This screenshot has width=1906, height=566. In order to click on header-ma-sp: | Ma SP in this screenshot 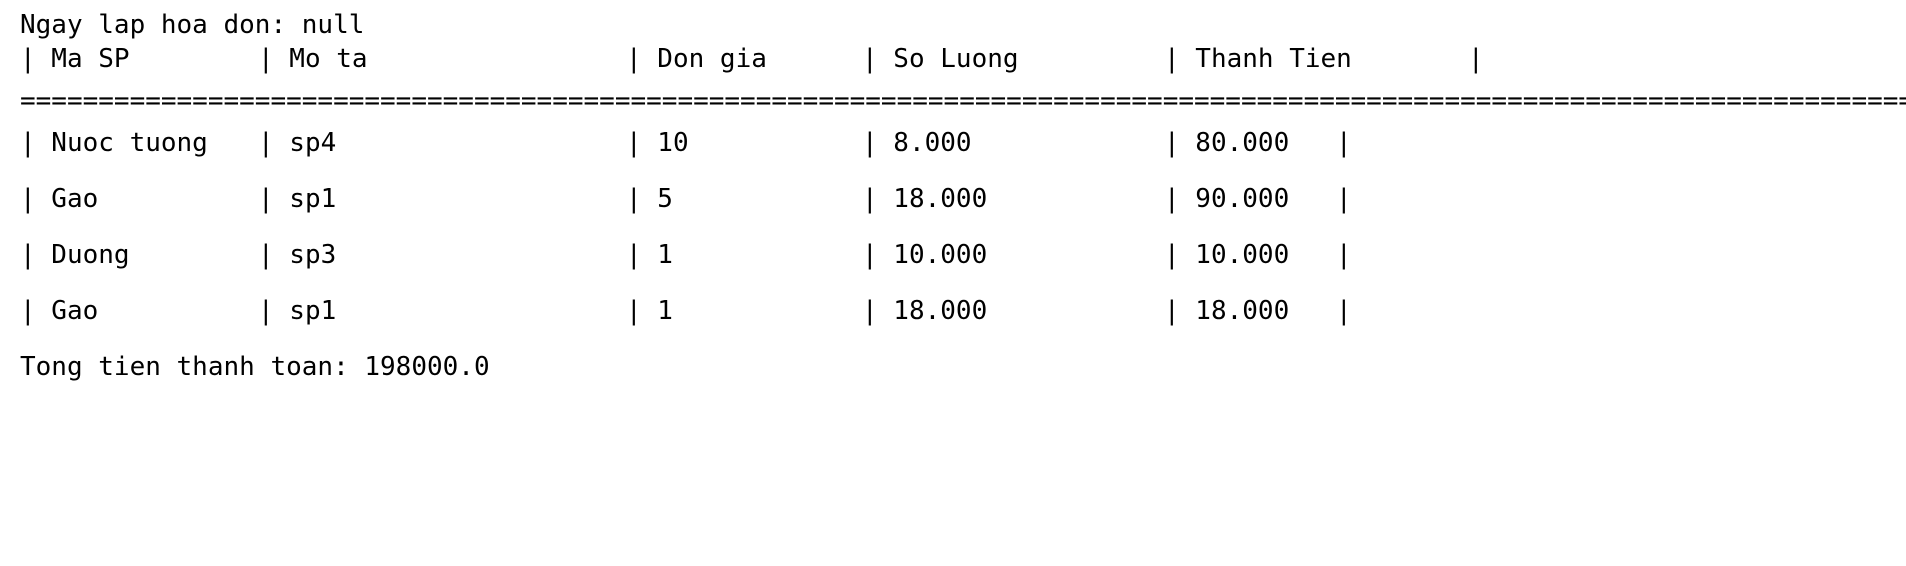, I will do `click(75, 59)`.